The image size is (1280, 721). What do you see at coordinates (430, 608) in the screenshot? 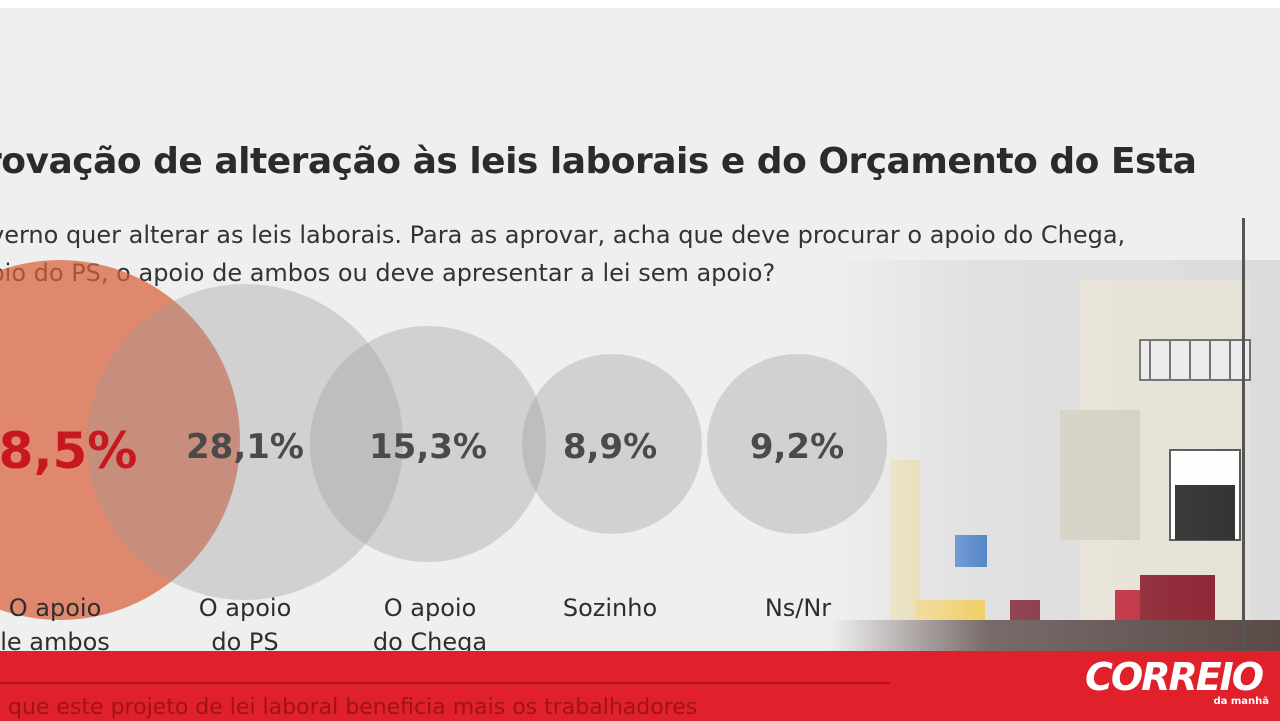
I see `category-label-3-line-1: O apoio` at bounding box center [430, 608].